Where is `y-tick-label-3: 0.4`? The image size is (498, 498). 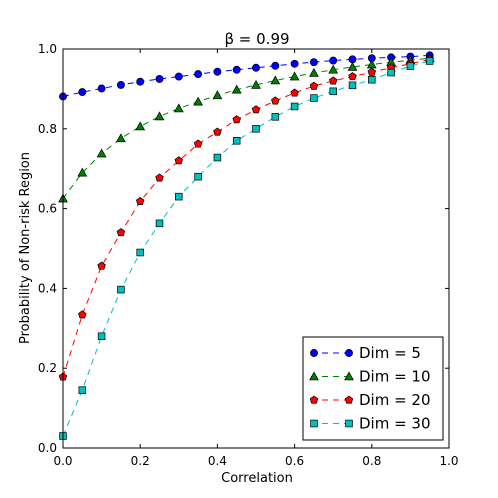
y-tick-label-3: 0.4 is located at coordinates (47, 288).